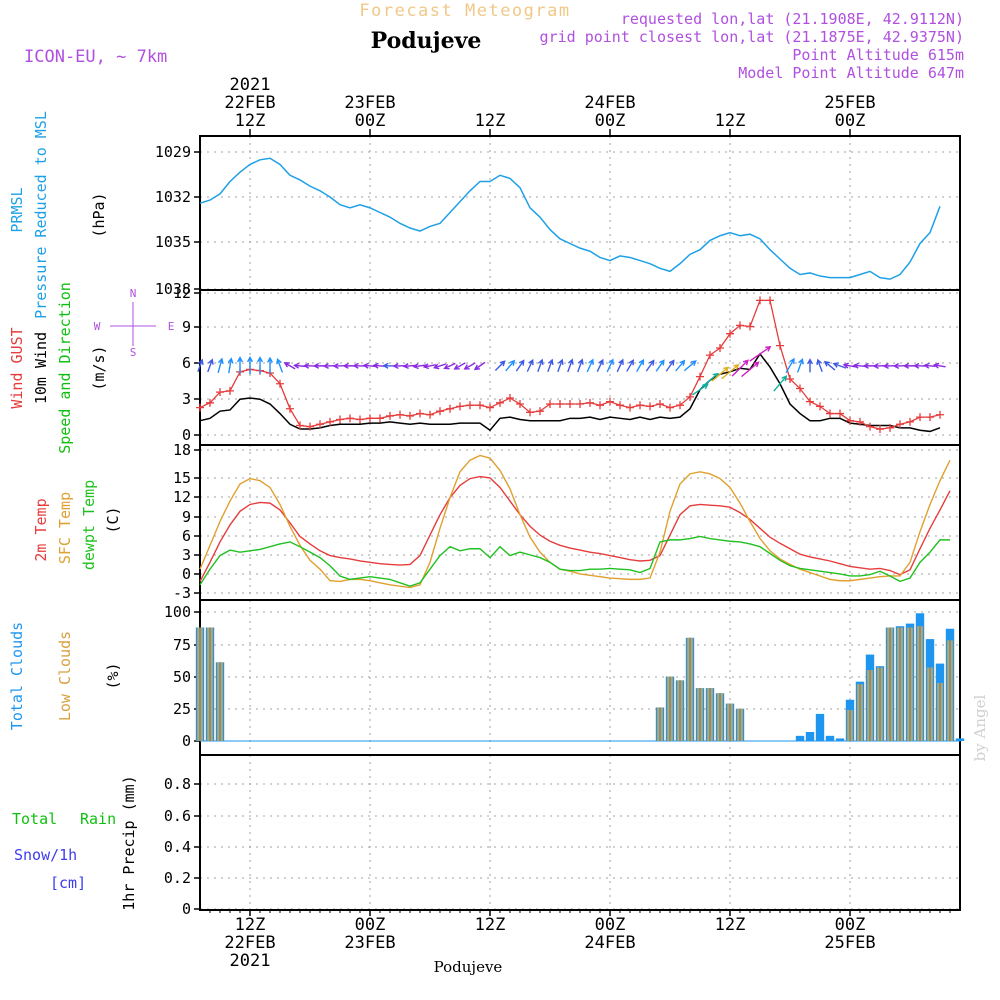 The width and height of the screenshot is (1000, 1000). I want to click on label-1hr-precip: 1hr Precip (mm), so click(129, 842).